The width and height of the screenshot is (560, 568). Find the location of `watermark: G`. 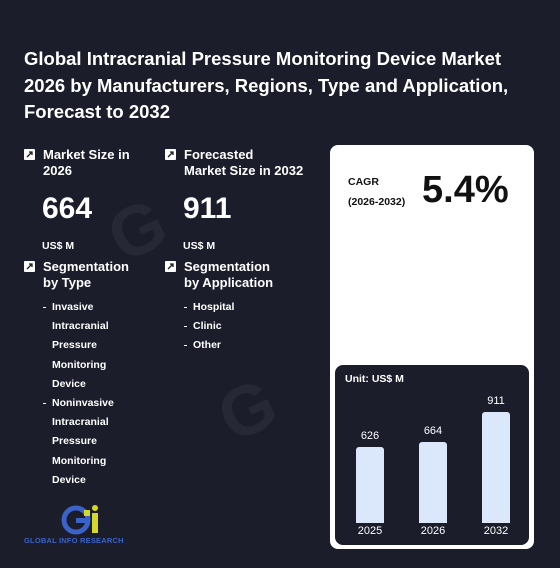

watermark: G is located at coordinates (247, 410).